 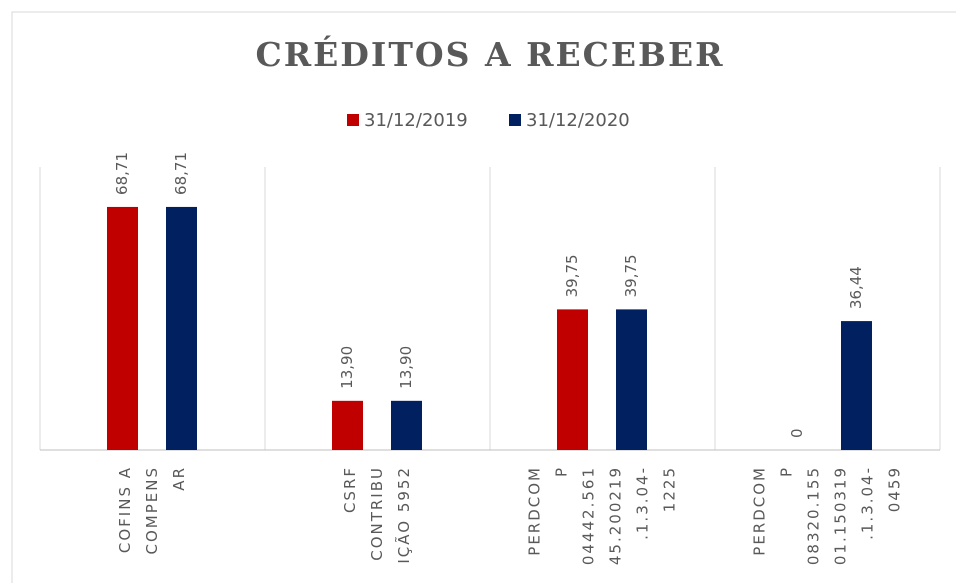 I want to click on x-tick-label: IÇÃO 5952, so click(x=403, y=515).